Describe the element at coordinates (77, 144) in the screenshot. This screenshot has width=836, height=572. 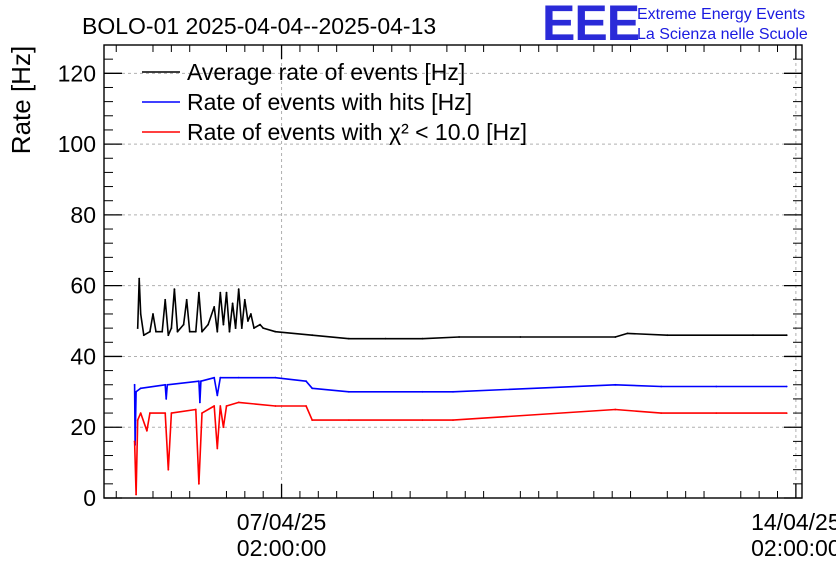
I see `y-tick-label: 100` at that location.